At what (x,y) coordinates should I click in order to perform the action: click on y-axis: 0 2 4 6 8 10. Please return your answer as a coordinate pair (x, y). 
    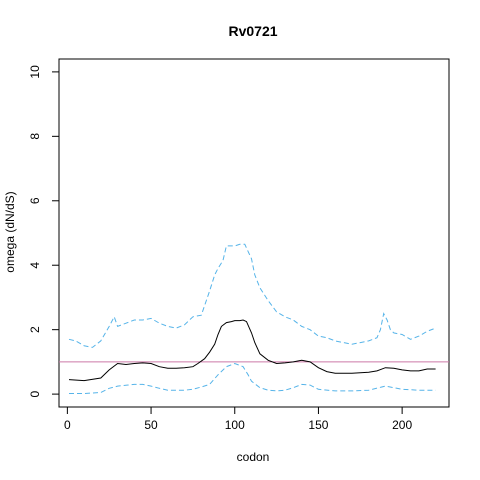
    Looking at the image, I should click on (44, 231).